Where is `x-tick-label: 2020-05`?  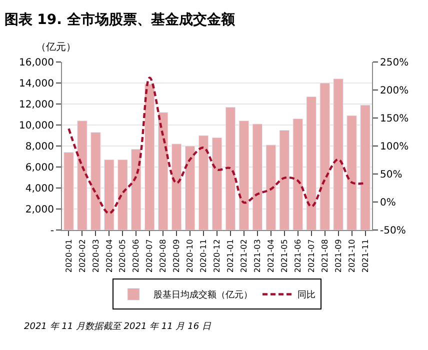 x-tick-label: 2020-05 is located at coordinates (123, 256).